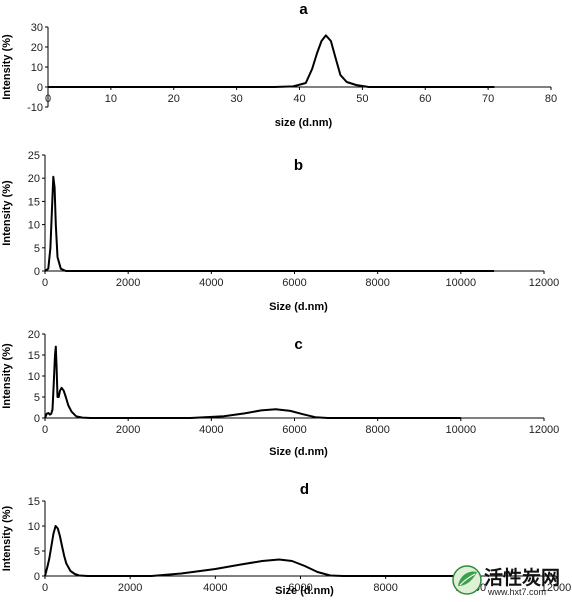 This screenshot has height=602, width=572. What do you see at coordinates (45, 430) in the screenshot?
I see `chart-c-x-tick-label: 0` at bounding box center [45, 430].